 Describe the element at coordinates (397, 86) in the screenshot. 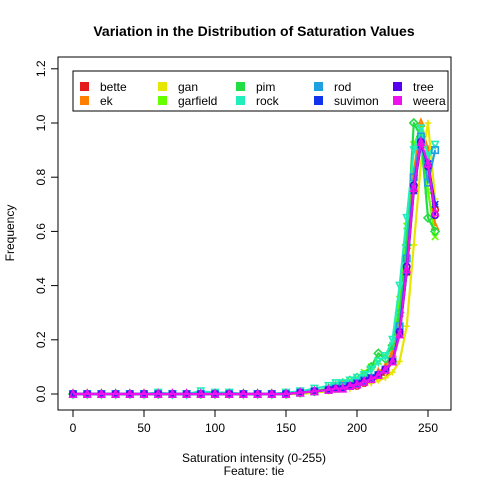

I see `legend-swatch-tree` at that location.